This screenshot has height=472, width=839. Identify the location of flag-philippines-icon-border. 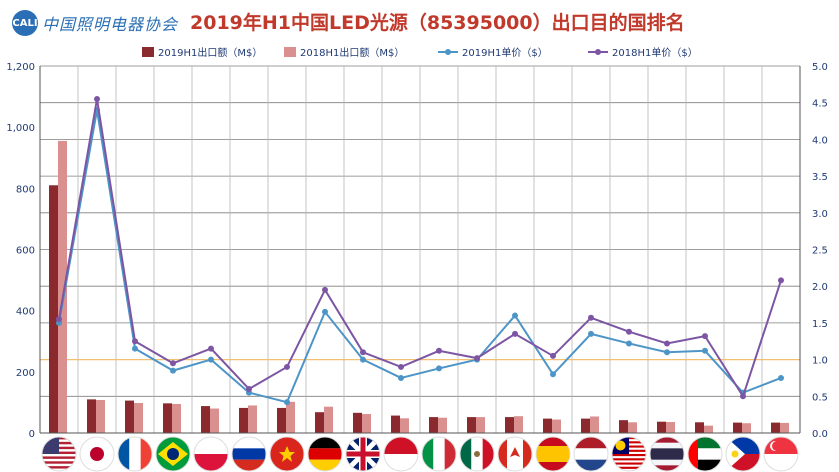
(743, 454).